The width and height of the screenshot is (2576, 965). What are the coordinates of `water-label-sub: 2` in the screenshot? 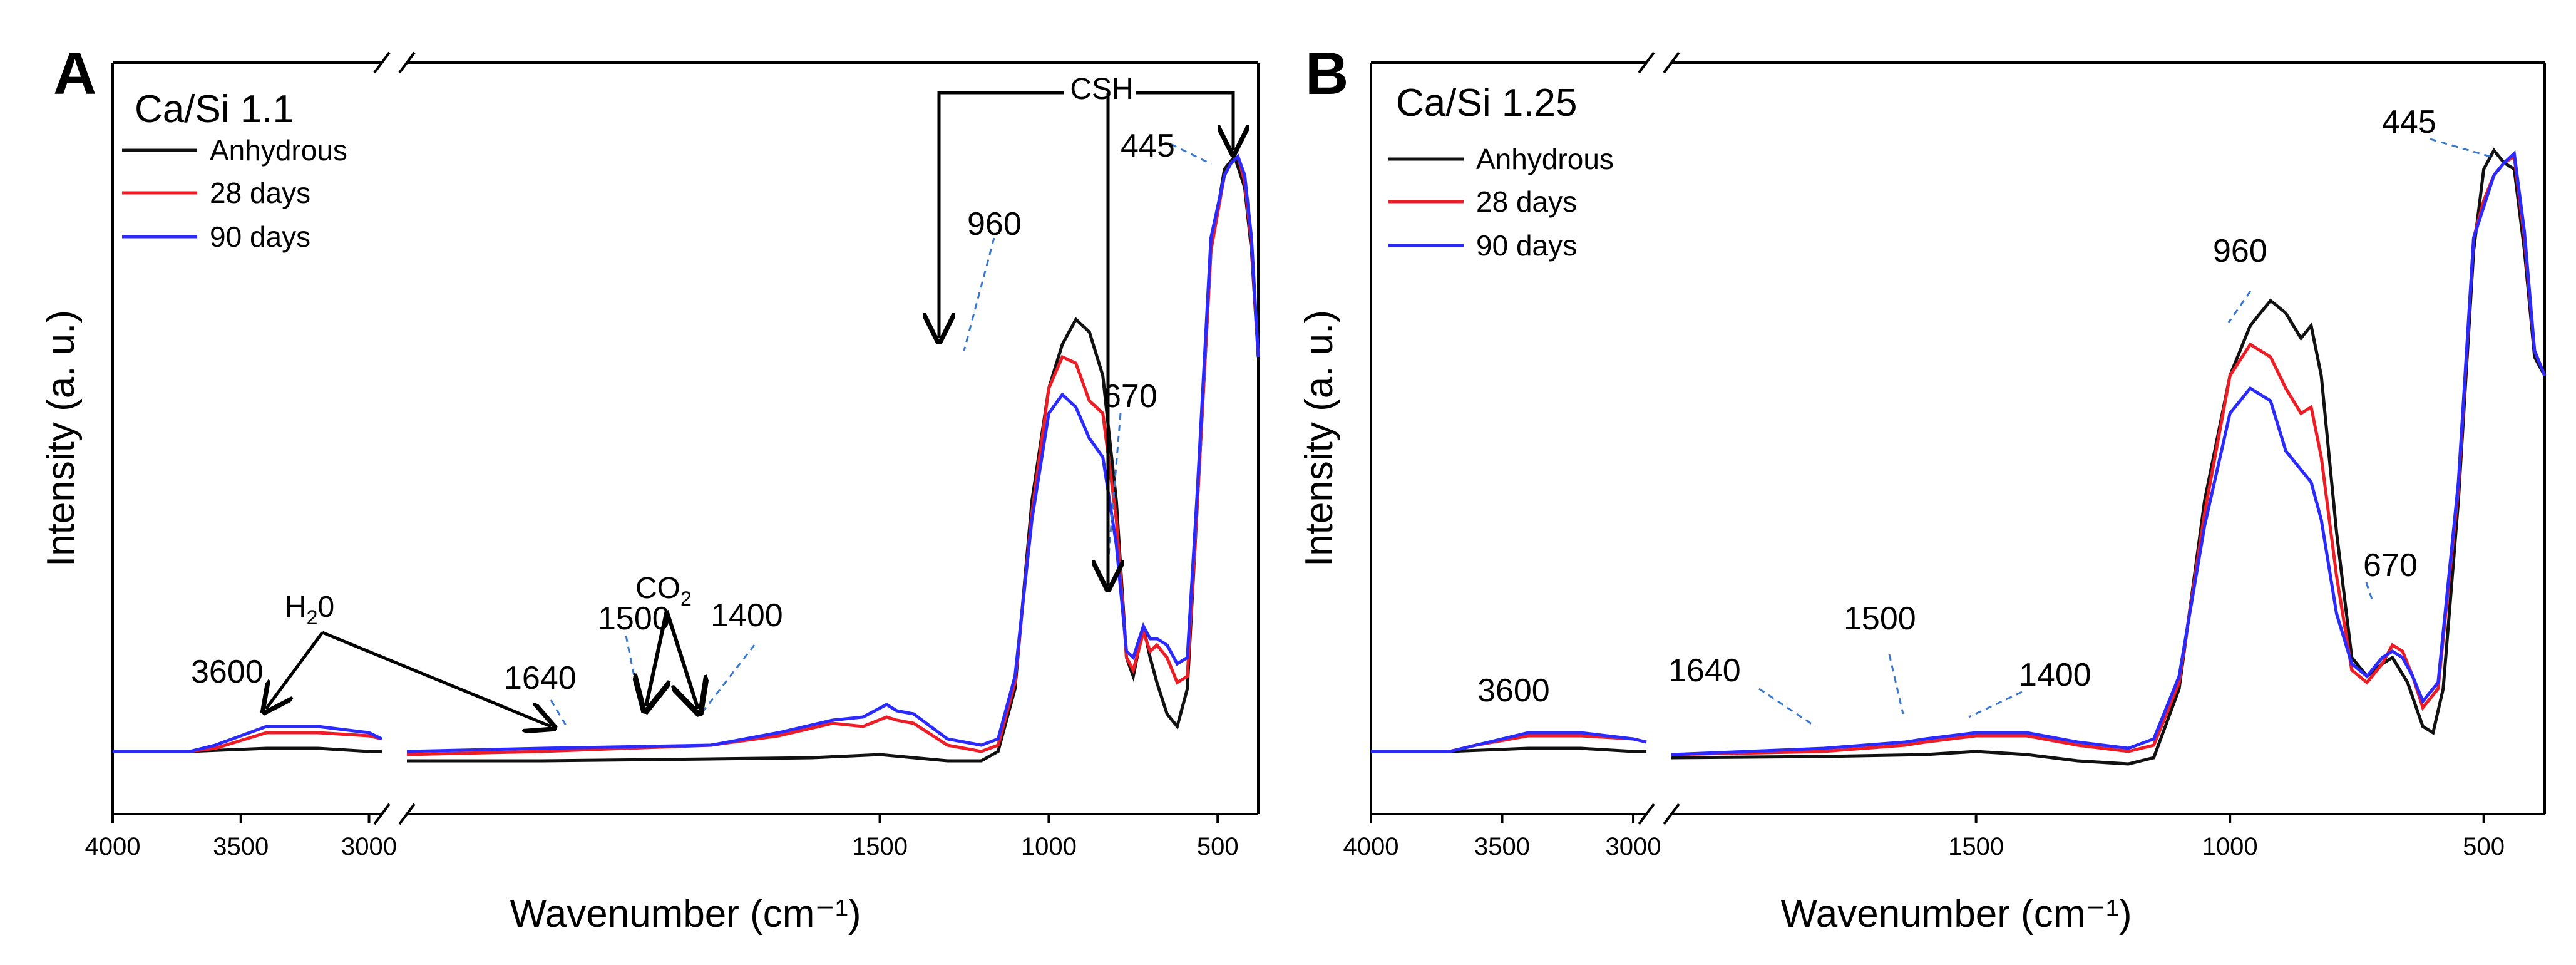 It's located at (312, 617).